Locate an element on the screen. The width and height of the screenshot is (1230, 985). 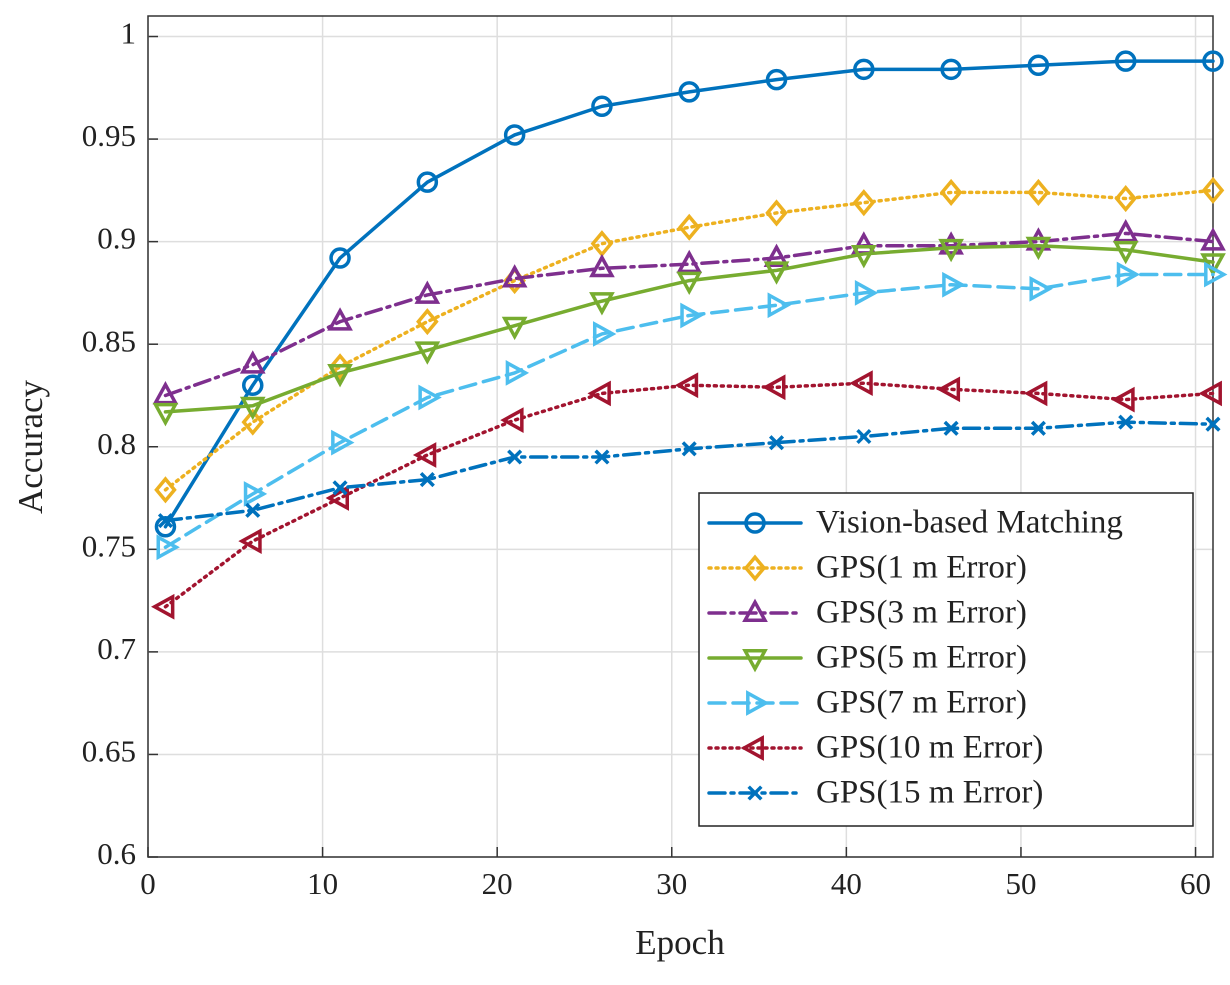
x-tick-label: 50 is located at coordinates (1020, 883).